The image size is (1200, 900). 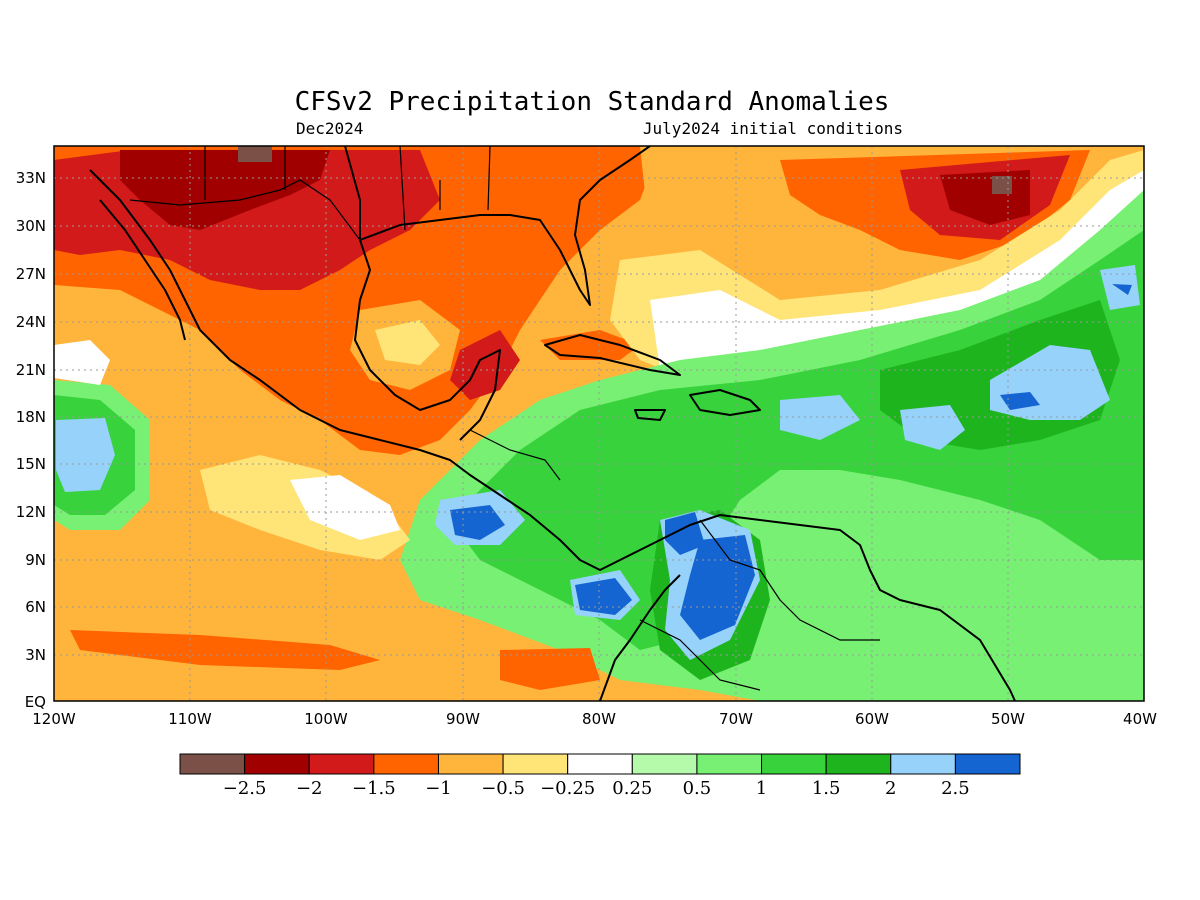 I want to click on pacific-dry-strip-south, so click(x=225, y=650).